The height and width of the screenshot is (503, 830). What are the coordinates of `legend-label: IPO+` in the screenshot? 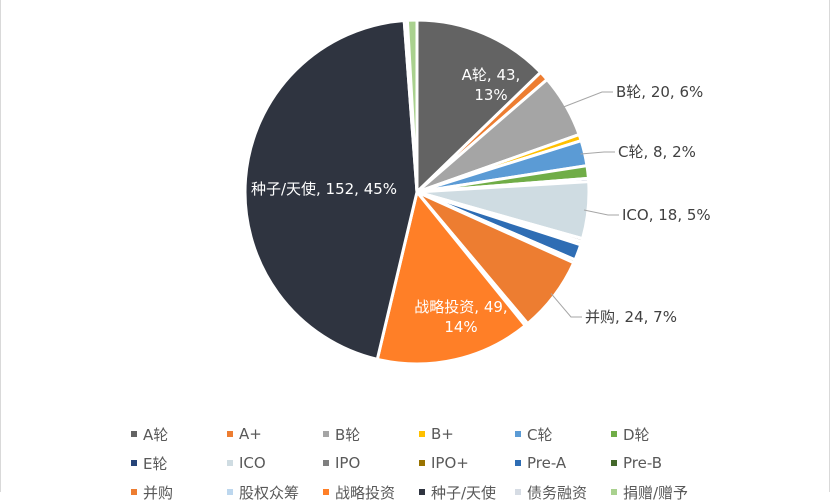 It's located at (450, 463).